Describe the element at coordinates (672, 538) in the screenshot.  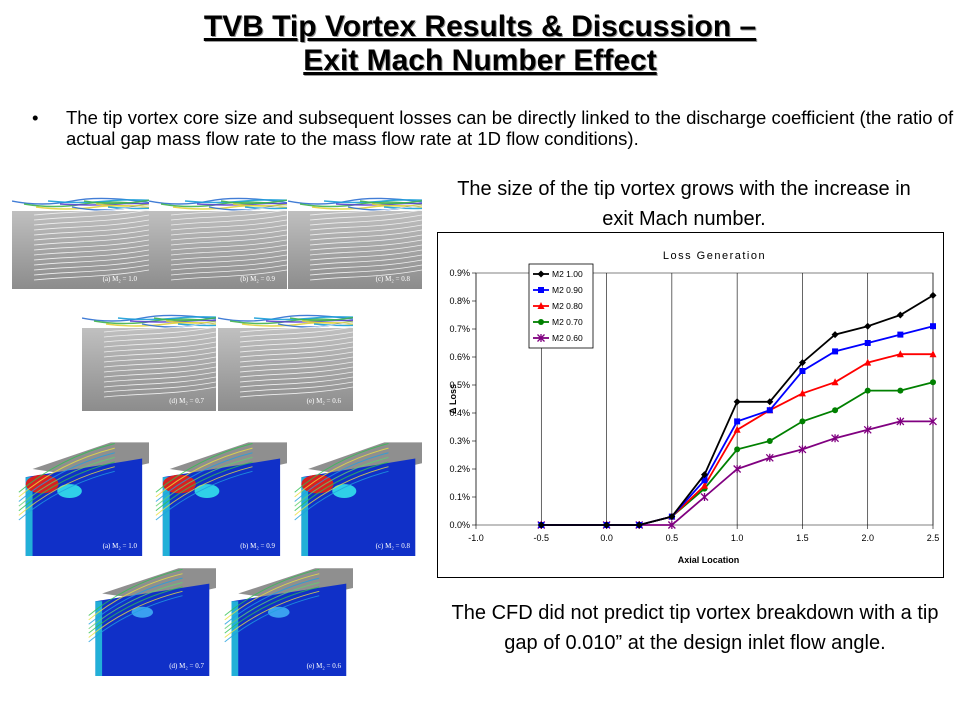
I see `x-tick-label: 0.5` at that location.